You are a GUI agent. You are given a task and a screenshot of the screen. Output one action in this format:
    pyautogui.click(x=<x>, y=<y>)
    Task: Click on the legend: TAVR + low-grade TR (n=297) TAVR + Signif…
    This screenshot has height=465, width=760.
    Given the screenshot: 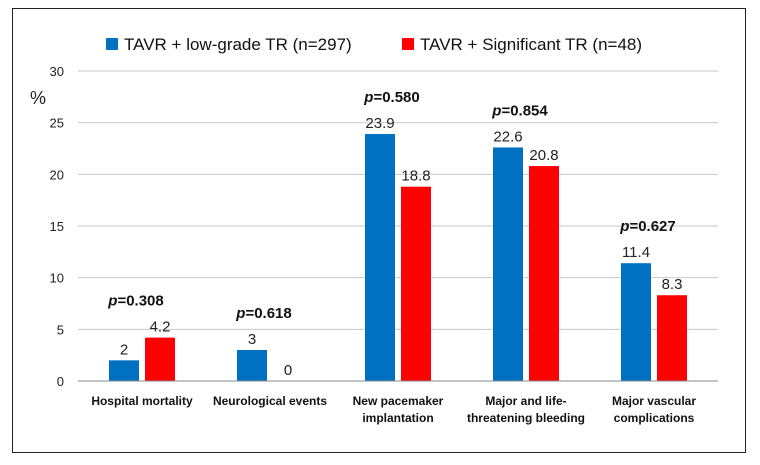 What is the action you would take?
    pyautogui.click(x=374, y=44)
    